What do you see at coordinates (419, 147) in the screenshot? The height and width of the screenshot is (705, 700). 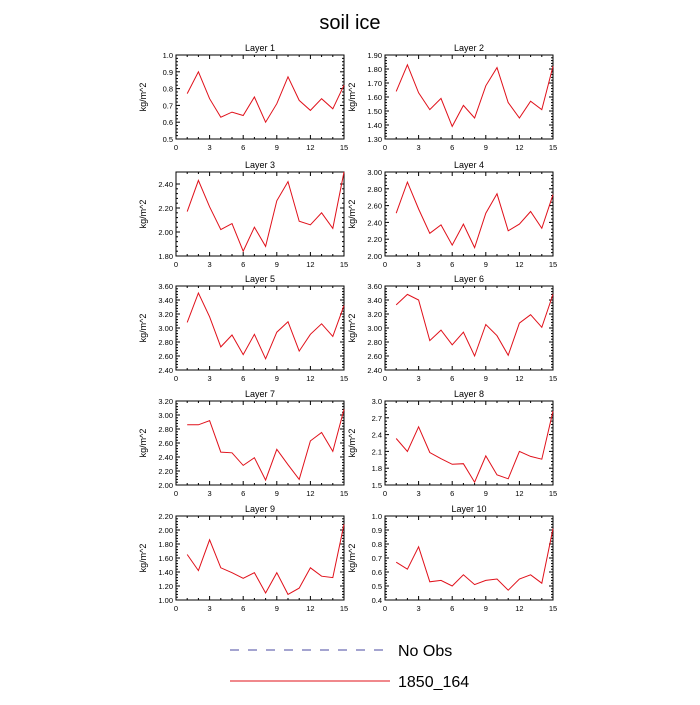 I see `layer-2-xtick-label: 3` at bounding box center [419, 147].